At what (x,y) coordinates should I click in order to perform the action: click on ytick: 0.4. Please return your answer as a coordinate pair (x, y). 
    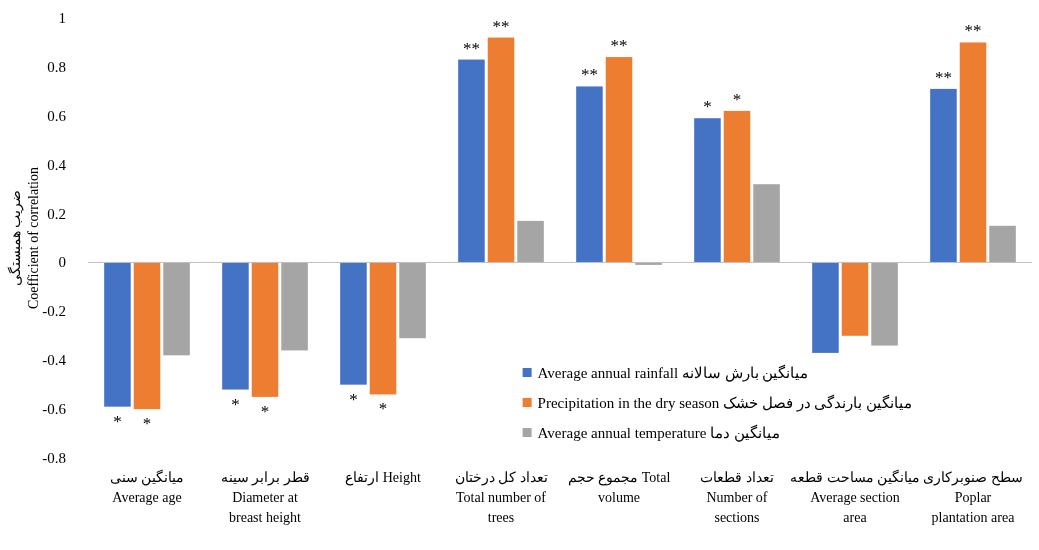
    Looking at the image, I should click on (56, 164).